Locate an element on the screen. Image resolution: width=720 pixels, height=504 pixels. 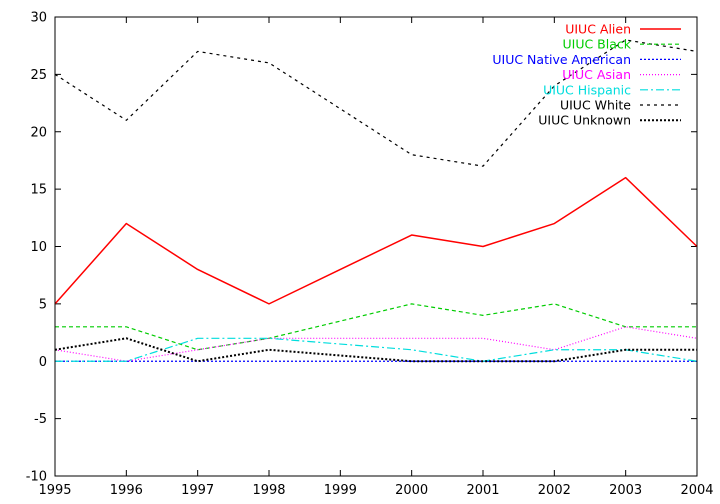
x-tick-label: 1998 is located at coordinates (268, 490).